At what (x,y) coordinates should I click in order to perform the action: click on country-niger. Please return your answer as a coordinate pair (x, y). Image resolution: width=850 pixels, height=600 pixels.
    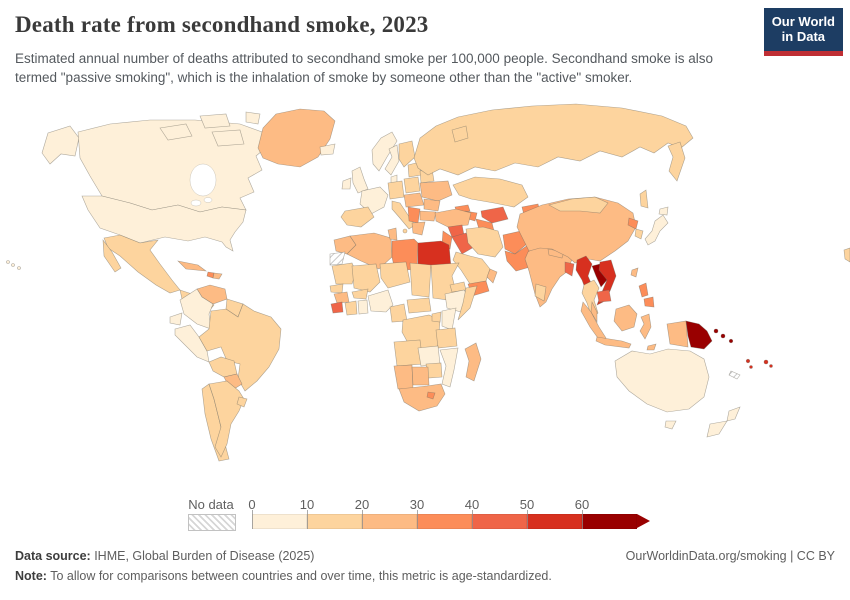
    Looking at the image, I should click on (395, 275).